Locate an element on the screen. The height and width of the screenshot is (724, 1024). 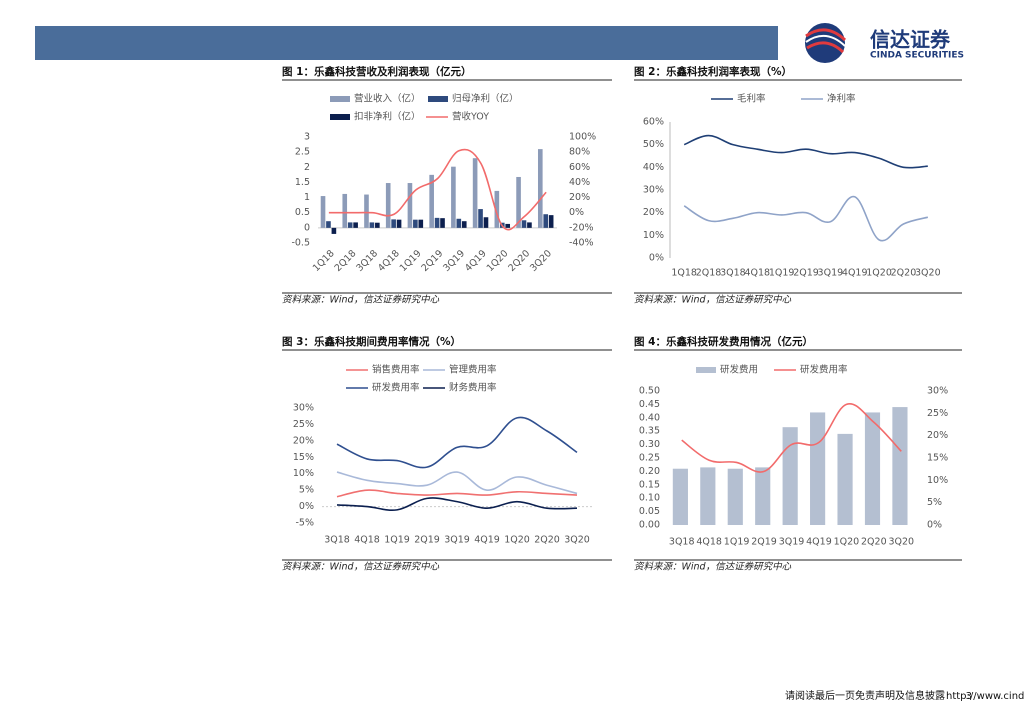
y-tick-label: 3 is located at coordinates (307, 137).